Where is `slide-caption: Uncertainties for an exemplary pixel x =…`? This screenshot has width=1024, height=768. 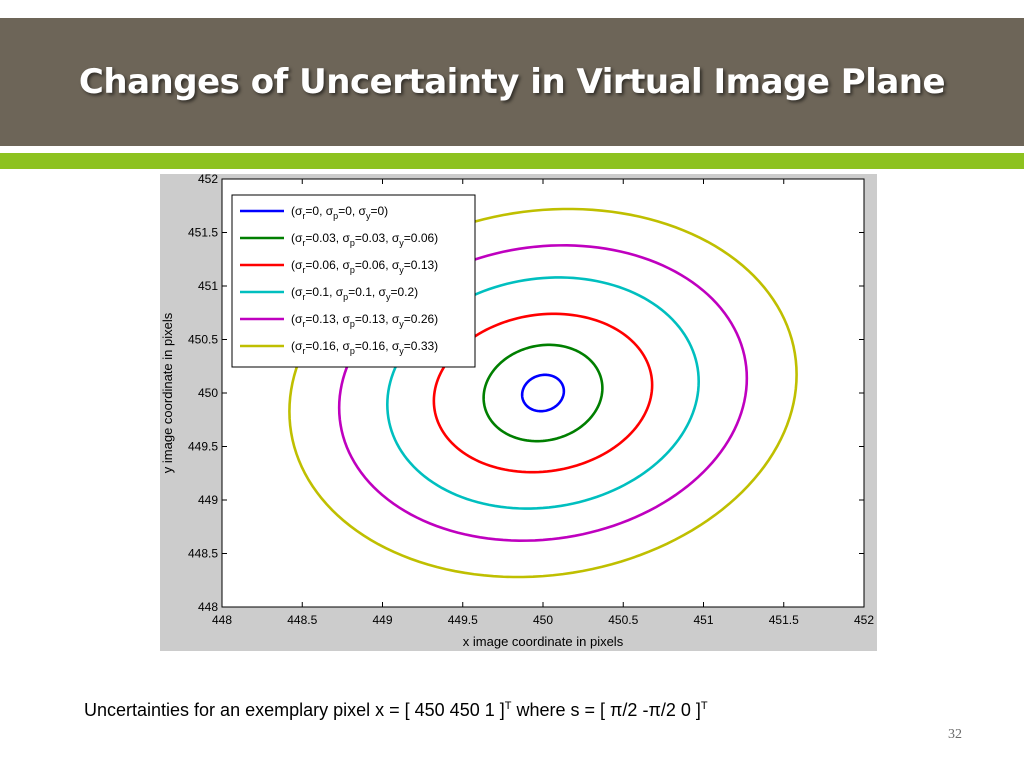
slide-caption: Uncertainties for an exemplary pixel x =… is located at coordinates (514, 710).